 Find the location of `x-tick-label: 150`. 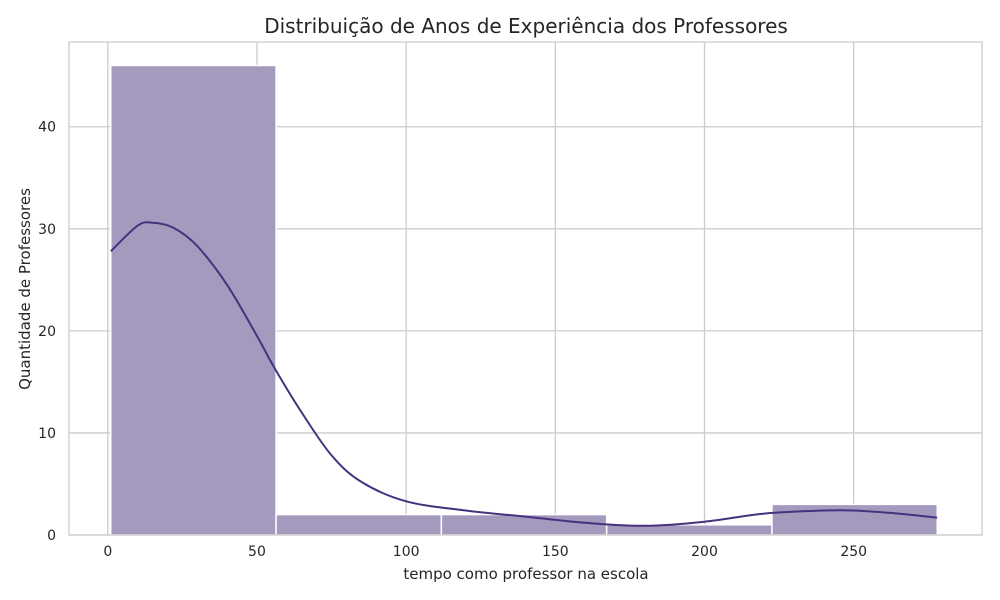

x-tick-label: 150 is located at coordinates (555, 552).